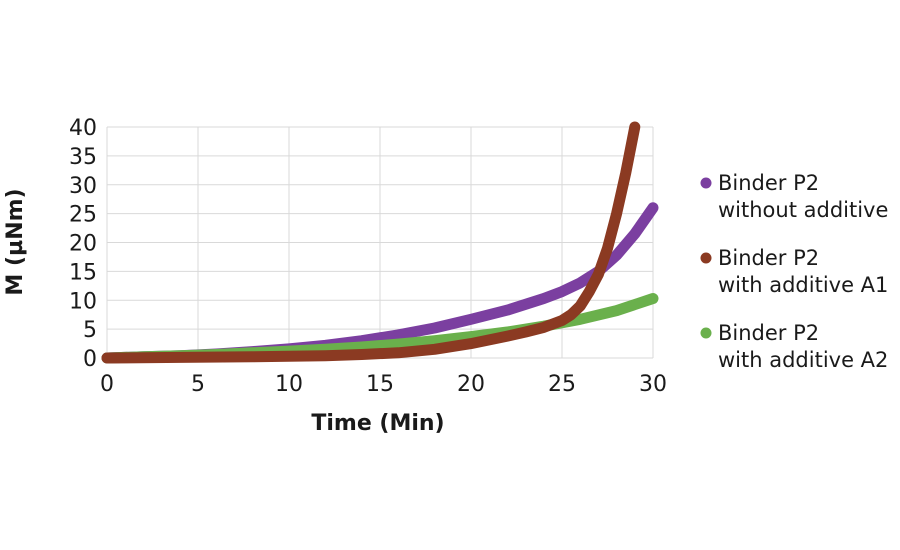  Describe the element at coordinates (90, 330) in the screenshot. I see `y-tick-label-1: 5` at that location.